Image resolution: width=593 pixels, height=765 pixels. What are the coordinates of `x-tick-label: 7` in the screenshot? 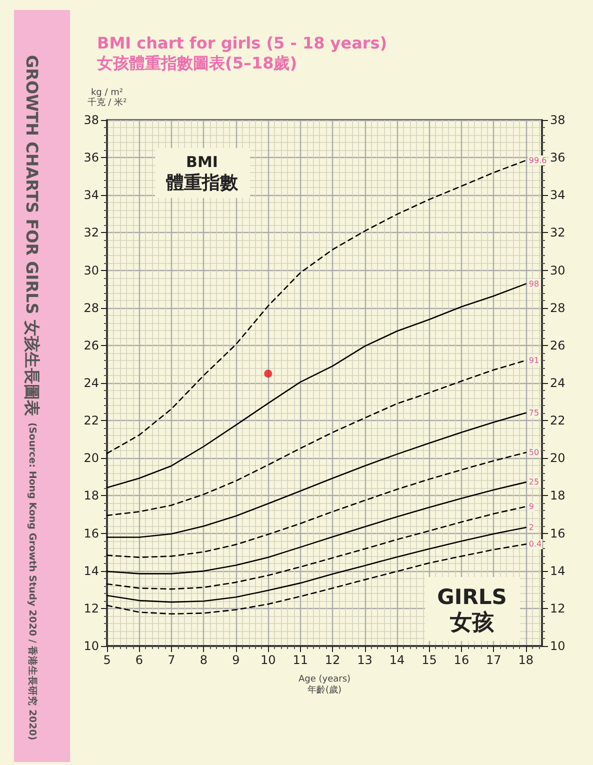 It's located at (172, 660).